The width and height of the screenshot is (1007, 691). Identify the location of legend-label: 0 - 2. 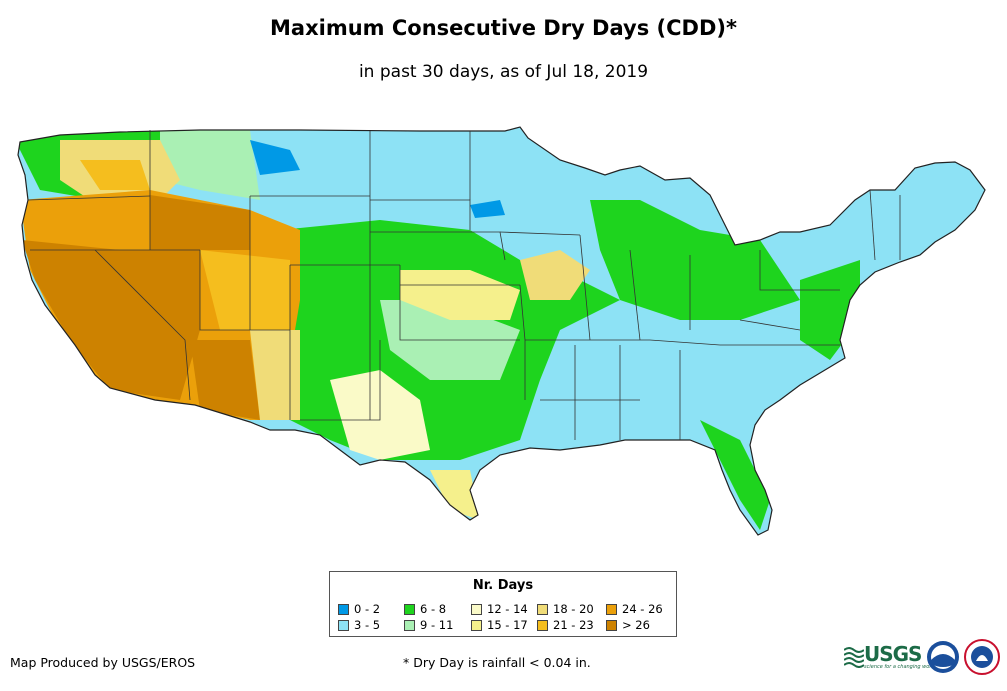
(367, 609).